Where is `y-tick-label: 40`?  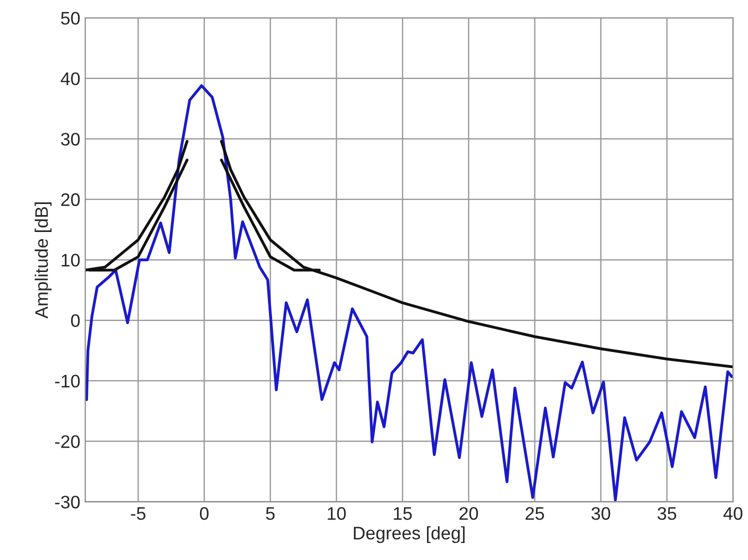
y-tick-label: 40 is located at coordinates (70, 79).